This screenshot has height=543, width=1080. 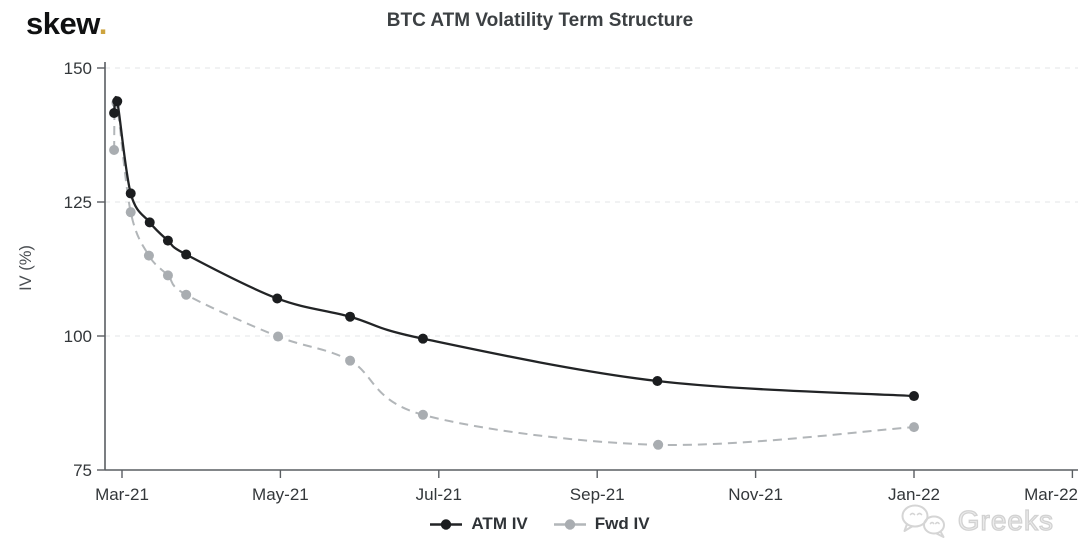 What do you see at coordinates (597, 494) in the screenshot?
I see `x-tick-label-Sep-21: Sep-21` at bounding box center [597, 494].